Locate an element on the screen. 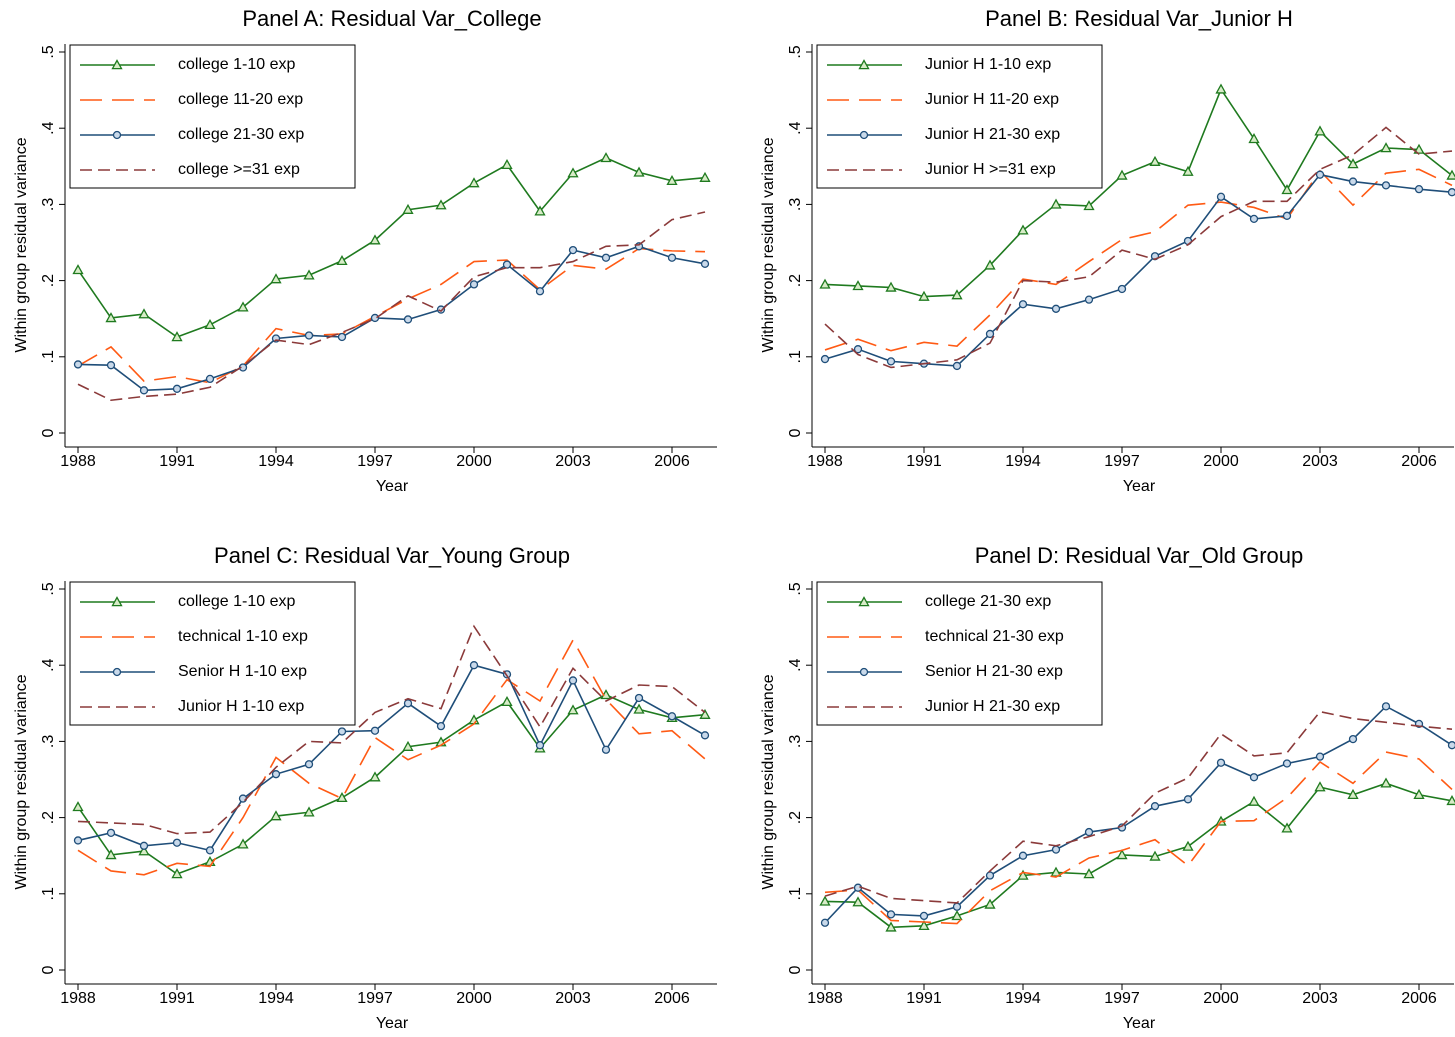 Image resolution: width=1455 pixels, height=1037 pixels. y-tick-label: .4 is located at coordinates (795, 664).